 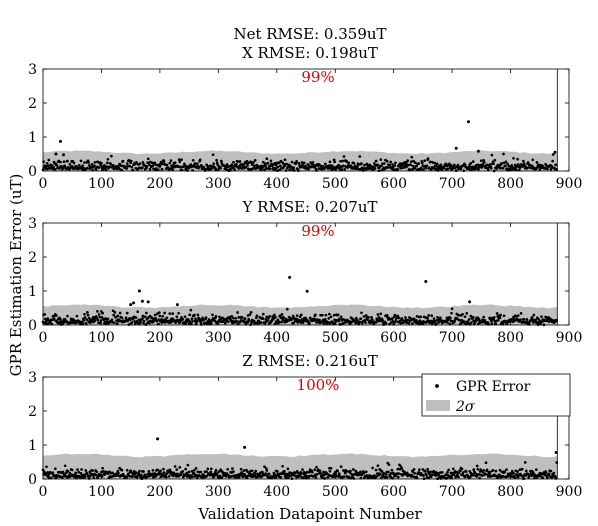 What do you see at coordinates (177, 305) in the screenshot?
I see `outlier-point` at bounding box center [177, 305].